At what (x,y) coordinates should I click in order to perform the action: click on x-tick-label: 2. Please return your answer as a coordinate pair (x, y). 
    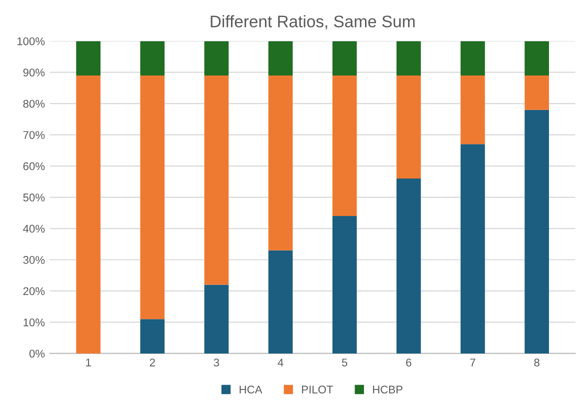
    Looking at the image, I should click on (152, 362).